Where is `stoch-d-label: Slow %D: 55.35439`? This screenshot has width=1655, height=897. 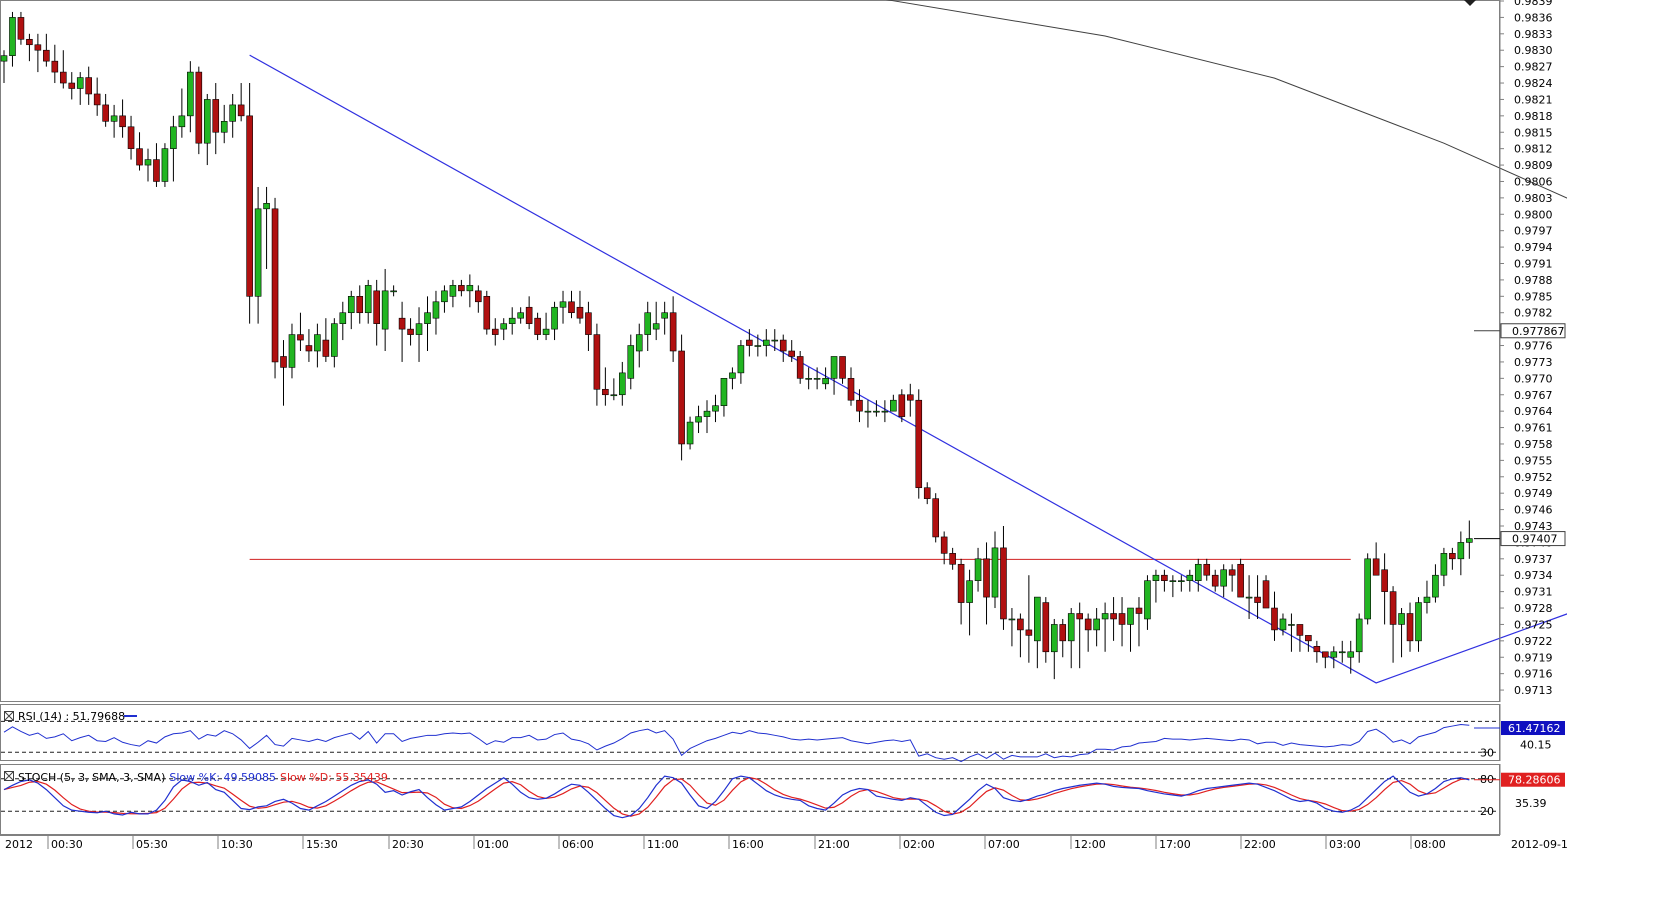 stoch-d-label: Slow %D: 55.35439 is located at coordinates (334, 777).